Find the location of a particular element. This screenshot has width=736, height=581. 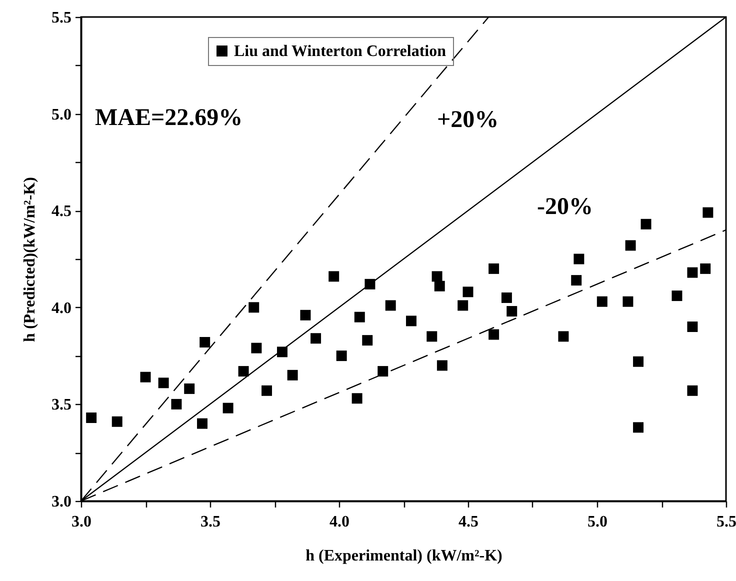

y-tick-label: 5.0 is located at coordinates (62, 115).